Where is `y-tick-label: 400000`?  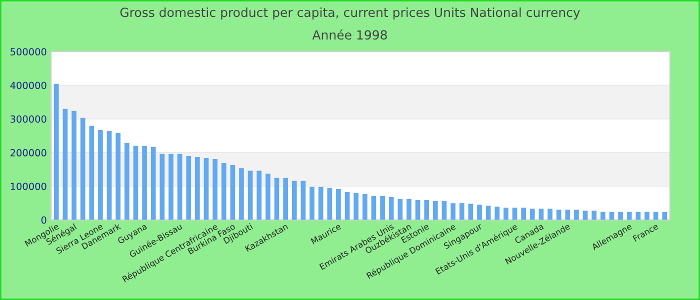
y-tick-label: 400000 is located at coordinates (28, 86).